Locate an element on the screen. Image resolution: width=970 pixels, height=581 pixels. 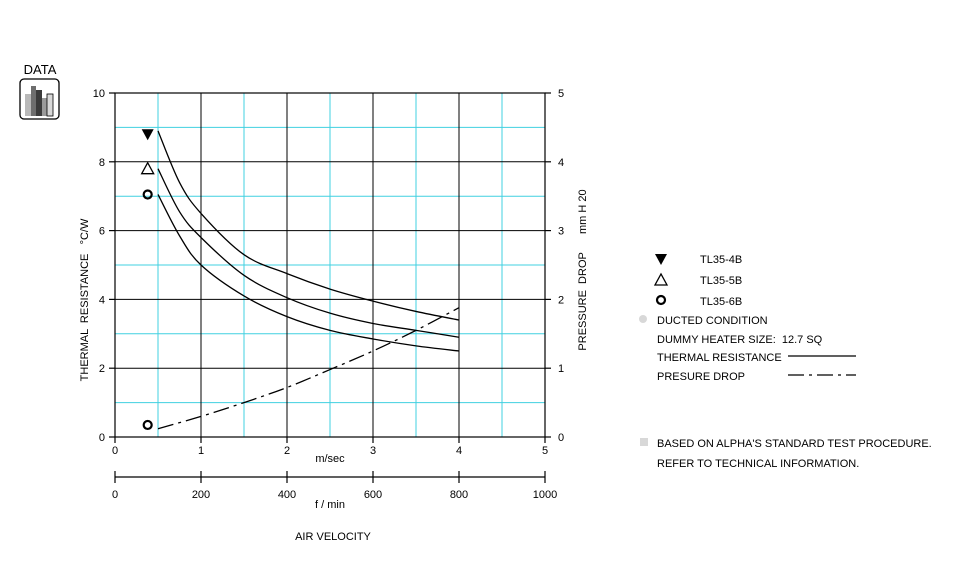
x-tick-label: 5 is located at coordinates (545, 451).